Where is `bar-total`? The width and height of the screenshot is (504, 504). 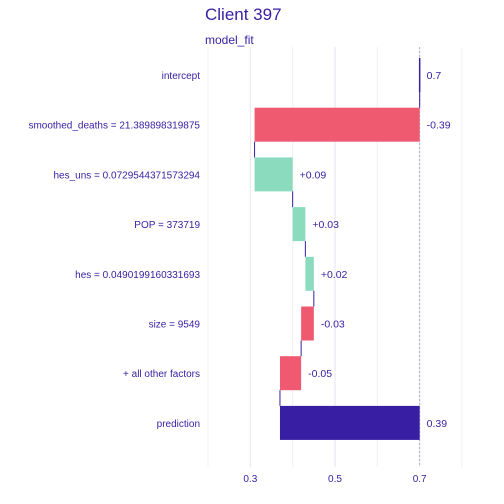 bar-total is located at coordinates (349, 422).